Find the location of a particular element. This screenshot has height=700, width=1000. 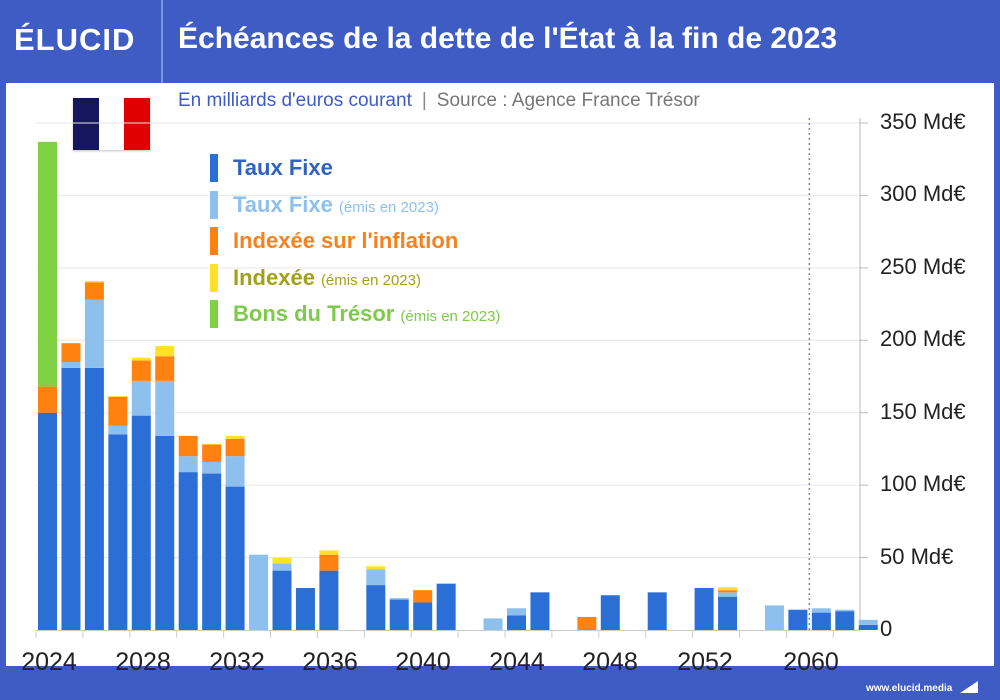

bar-2026 is located at coordinates (94, 455).